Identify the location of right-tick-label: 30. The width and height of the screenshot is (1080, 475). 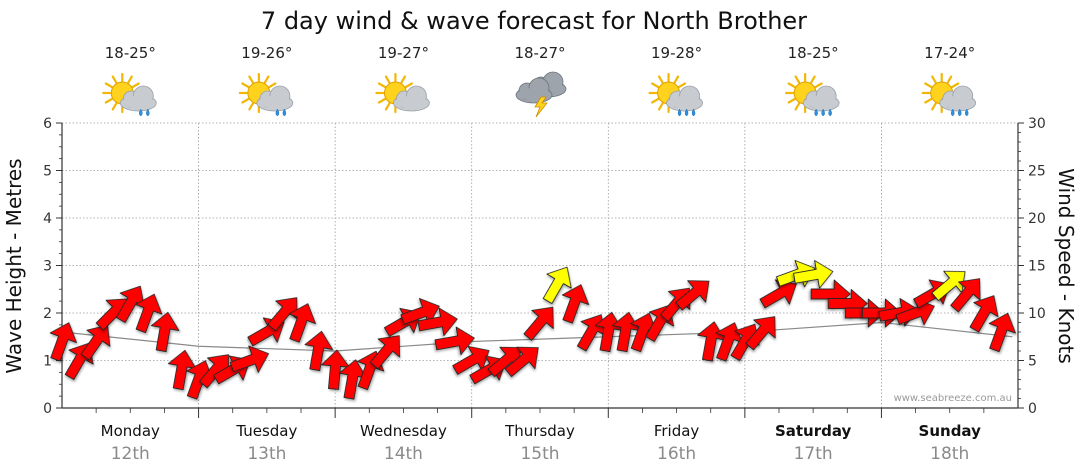
(1037, 124).